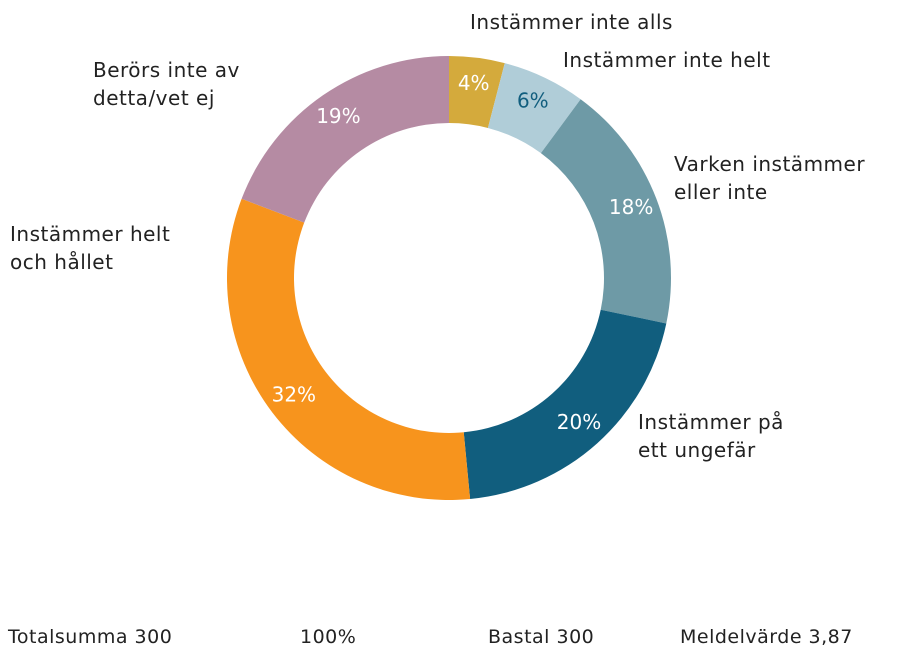 Image resolution: width=920 pixels, height=651 pixels. Describe the element at coordinates (90, 637) in the screenshot. I see `footer-text: Totalsumma 300` at that location.